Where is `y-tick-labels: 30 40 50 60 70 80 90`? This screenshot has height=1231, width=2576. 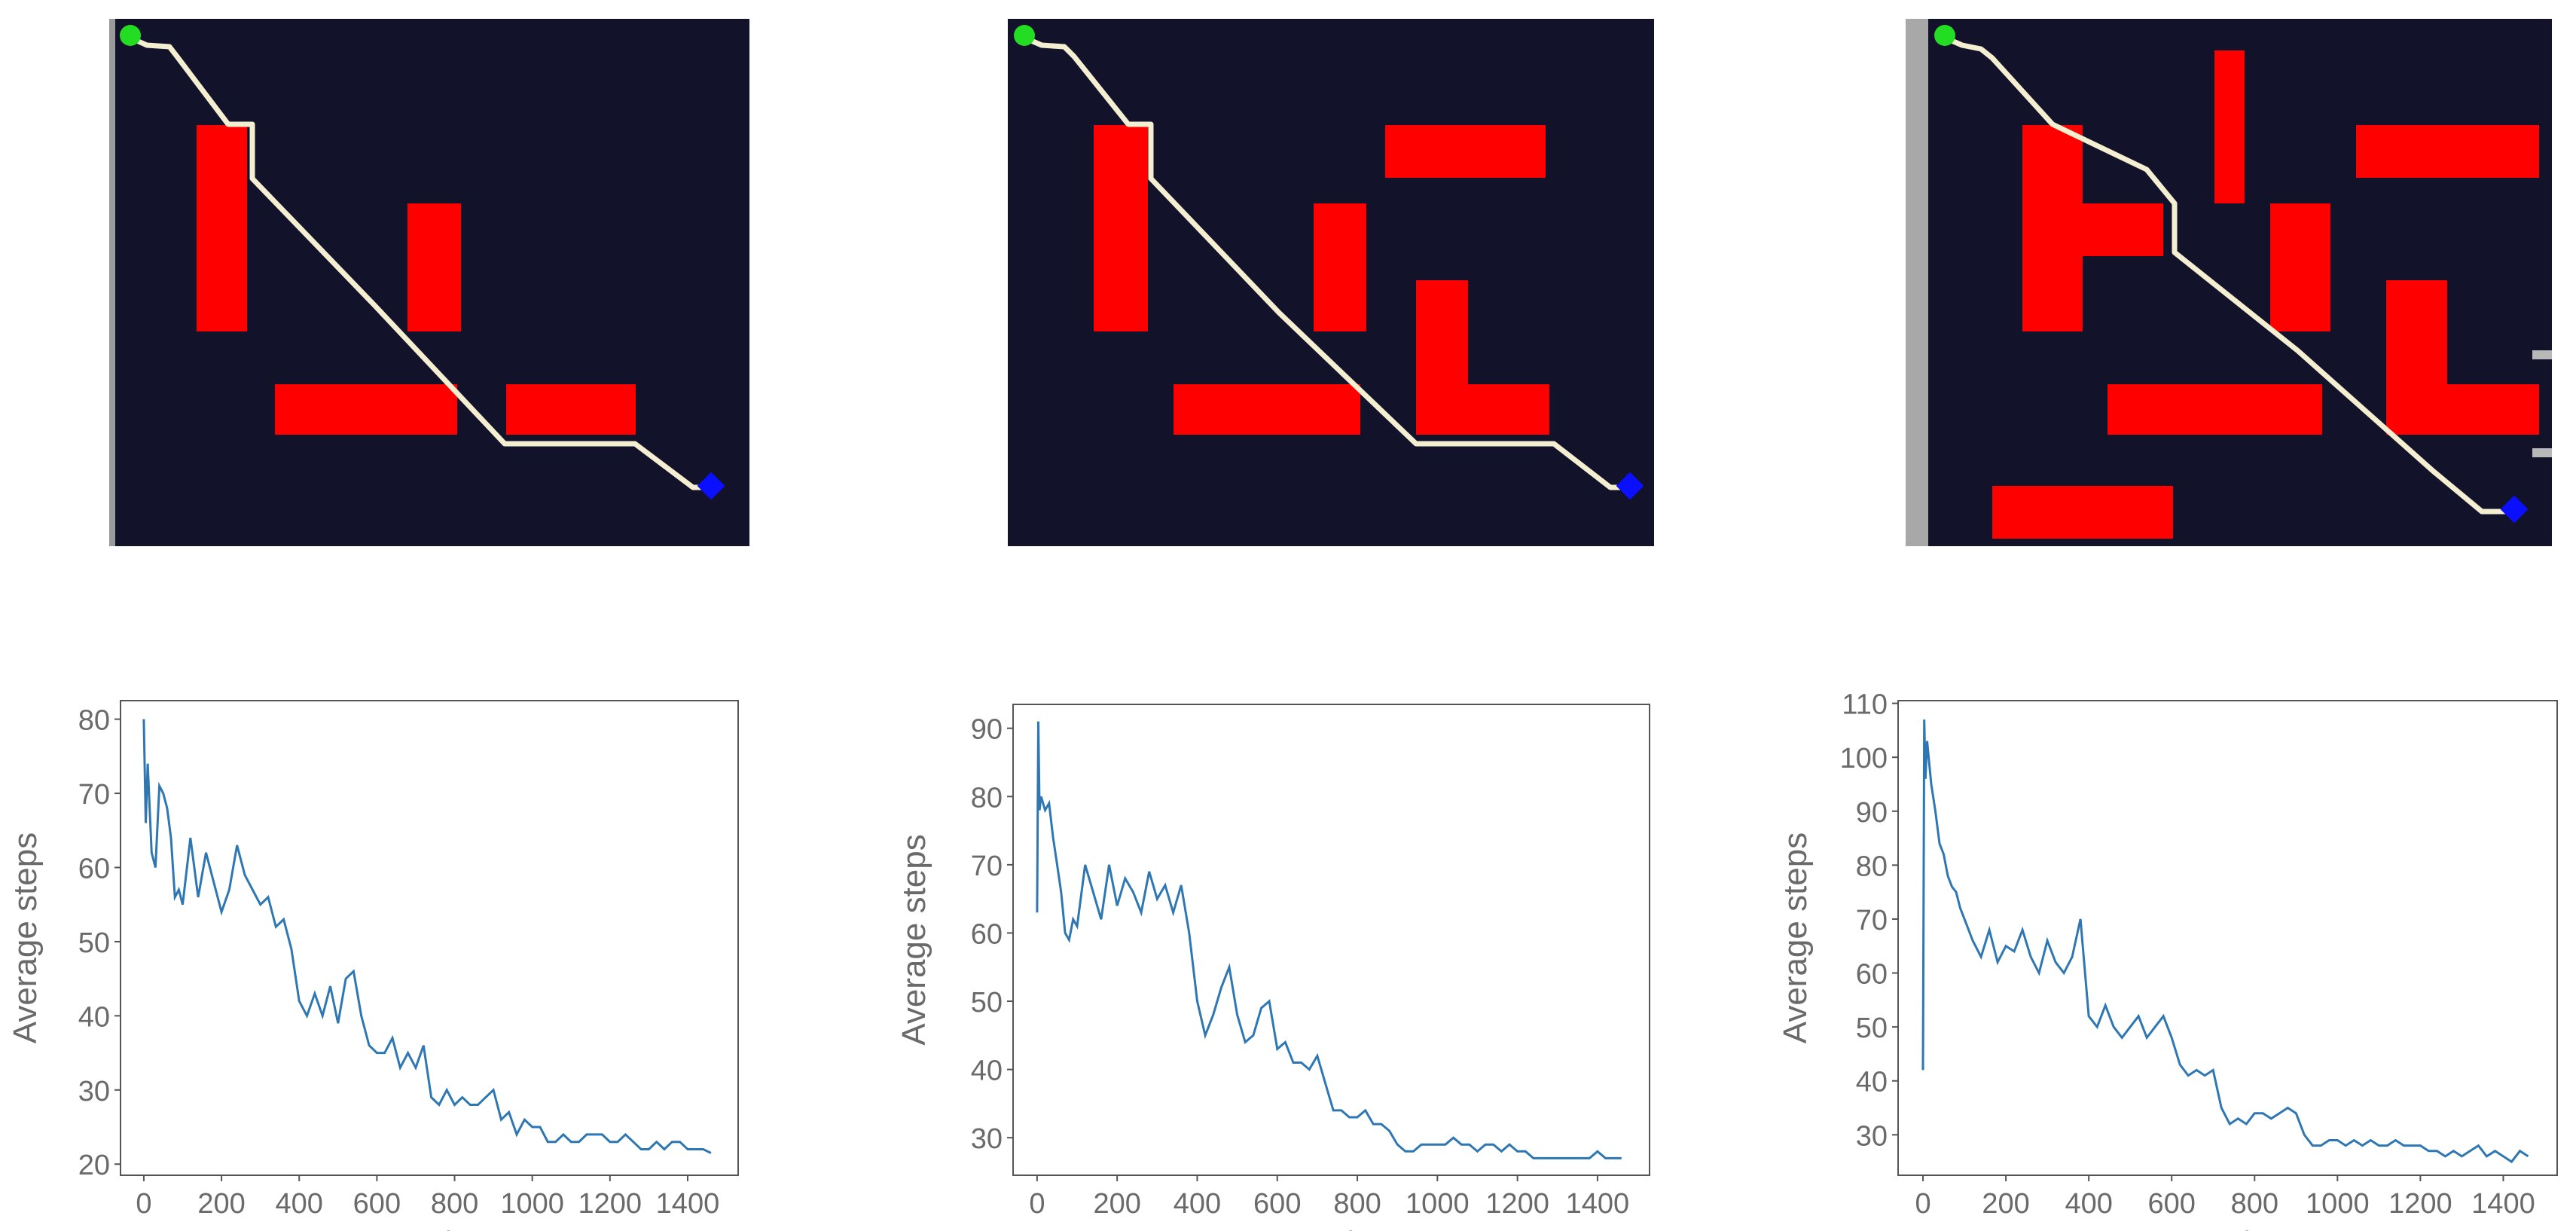
y-tick-labels: 30 40 50 60 70 80 90 is located at coordinates (992, 935).